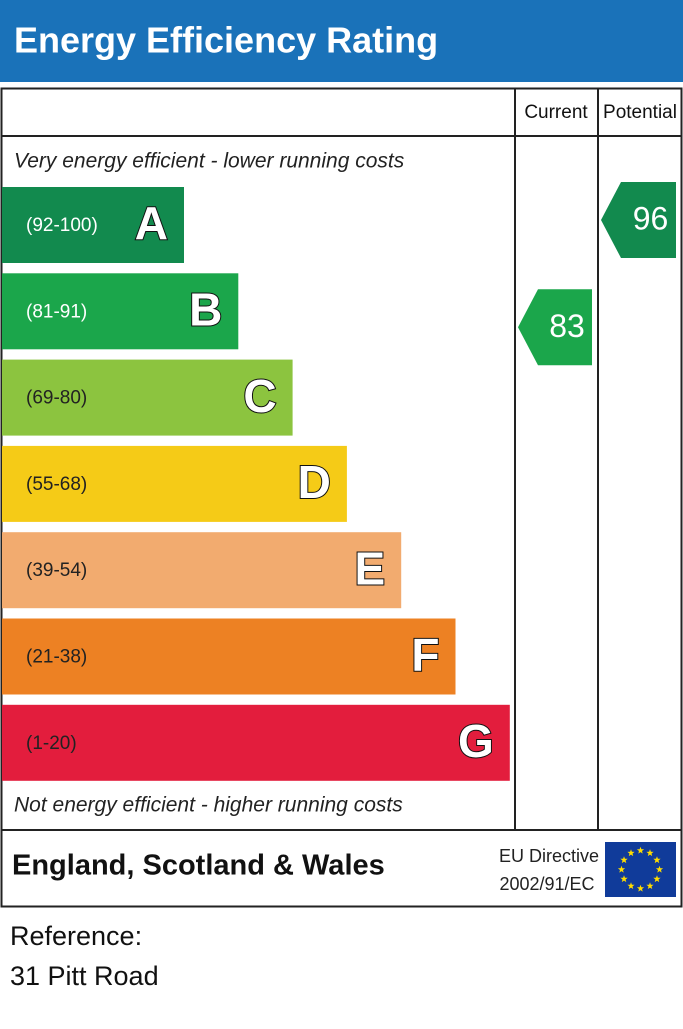 Image resolution: width=683 pixels, height=1029 pixels. What do you see at coordinates (198, 866) in the screenshot?
I see `region: England, Scotland & Wales` at bounding box center [198, 866].